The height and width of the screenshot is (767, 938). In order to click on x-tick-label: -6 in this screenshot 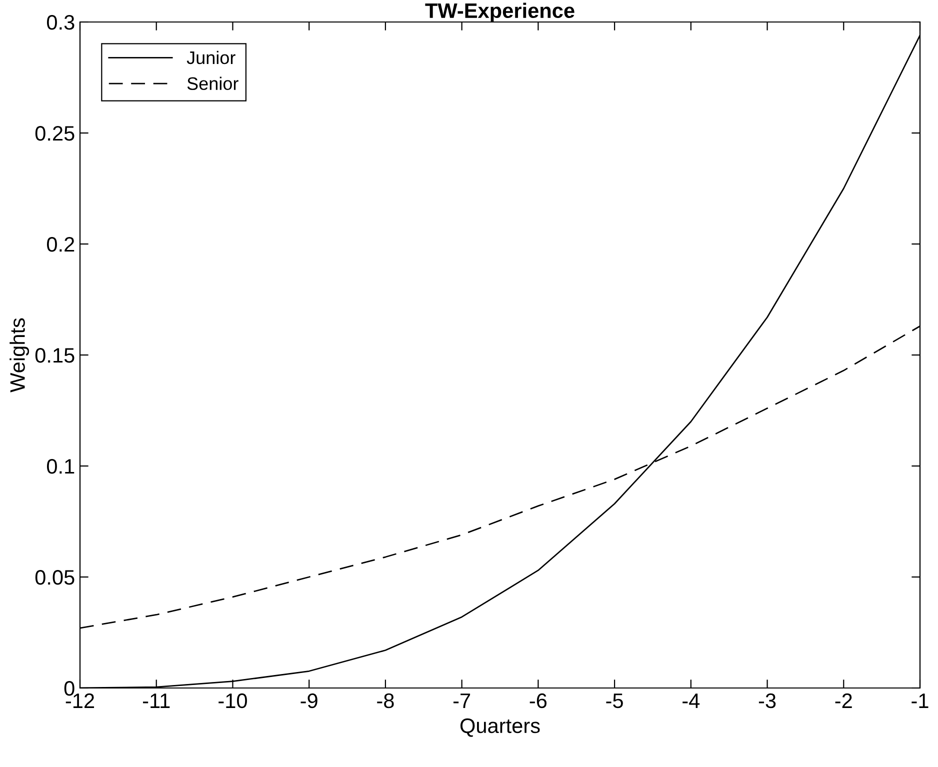, I will do `click(538, 700)`.